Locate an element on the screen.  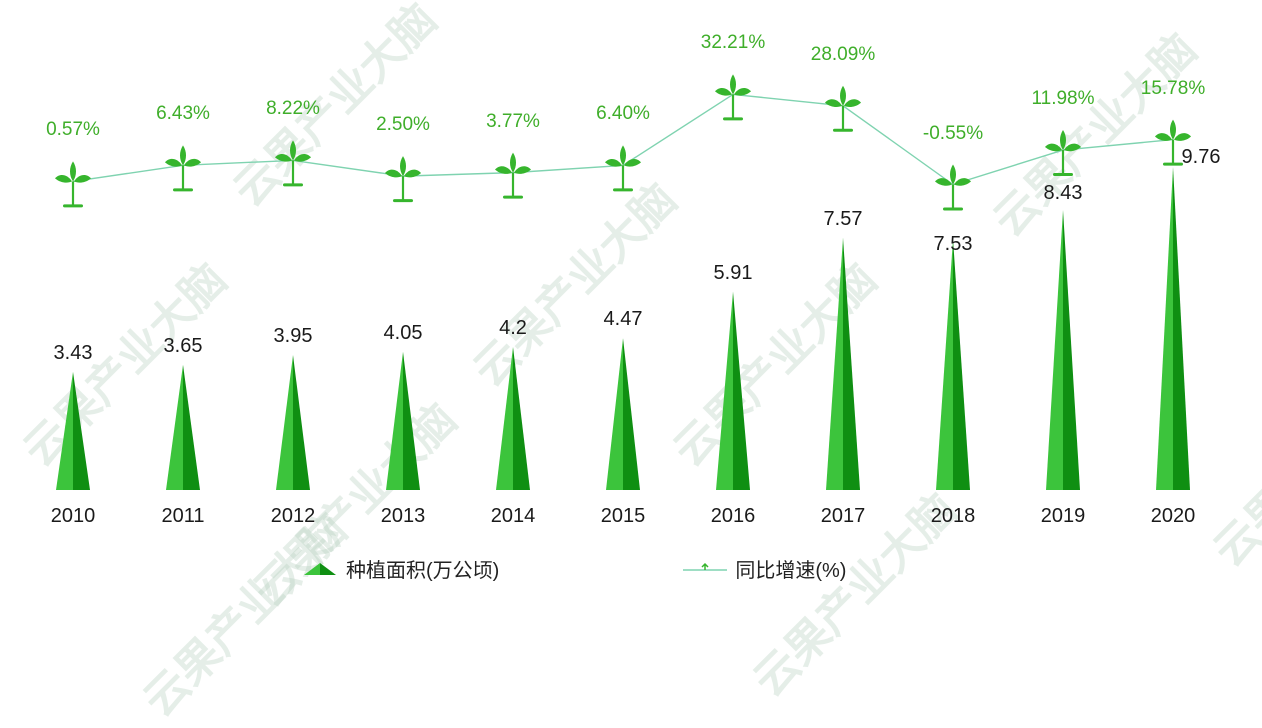
x-axis-tick-label: 2012 is located at coordinates (293, 516).